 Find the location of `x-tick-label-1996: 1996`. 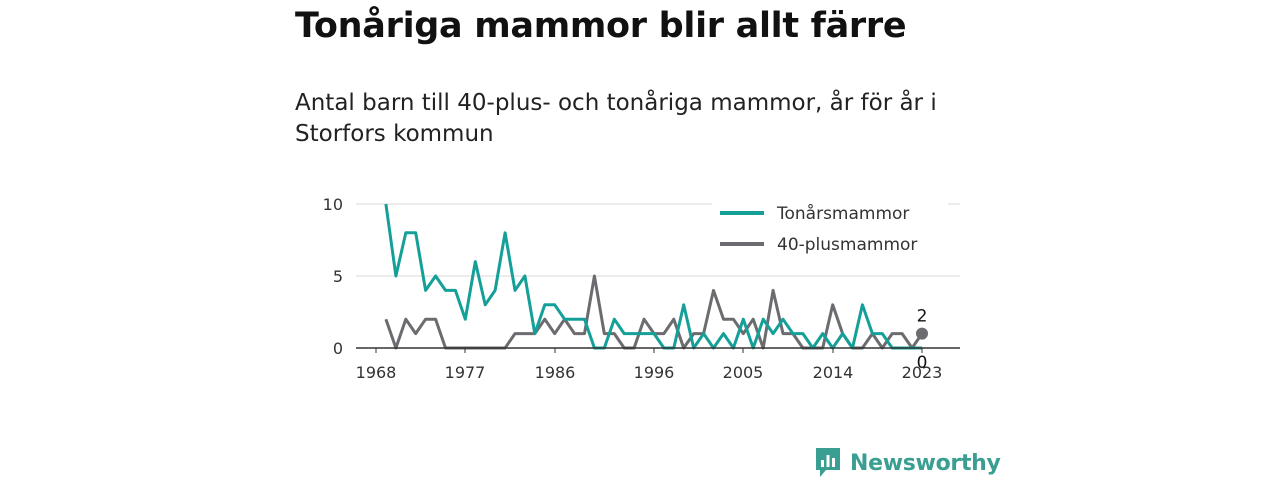

x-tick-label-1996: 1996 is located at coordinates (654, 372).